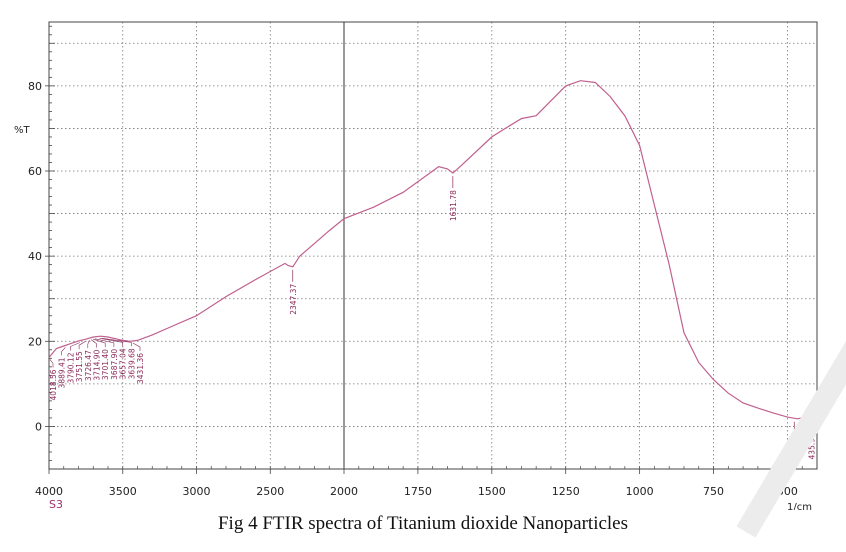 This screenshot has height=552, width=846. I want to click on x-axis-label: 1/cm, so click(799, 506).